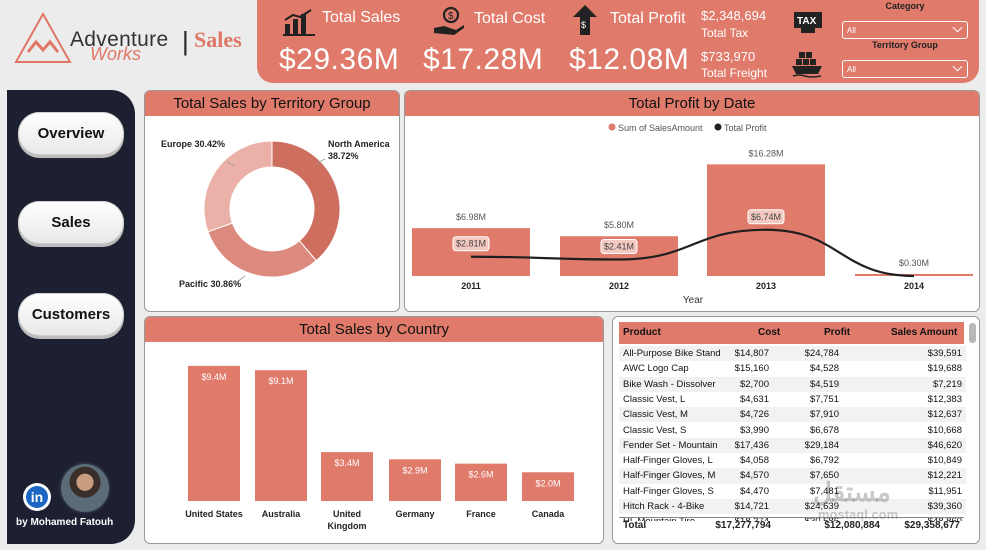 Image resolution: width=986 pixels, height=550 pixels. What do you see at coordinates (718, 127) in the screenshot?
I see `legend-profit-swatch` at bounding box center [718, 127].